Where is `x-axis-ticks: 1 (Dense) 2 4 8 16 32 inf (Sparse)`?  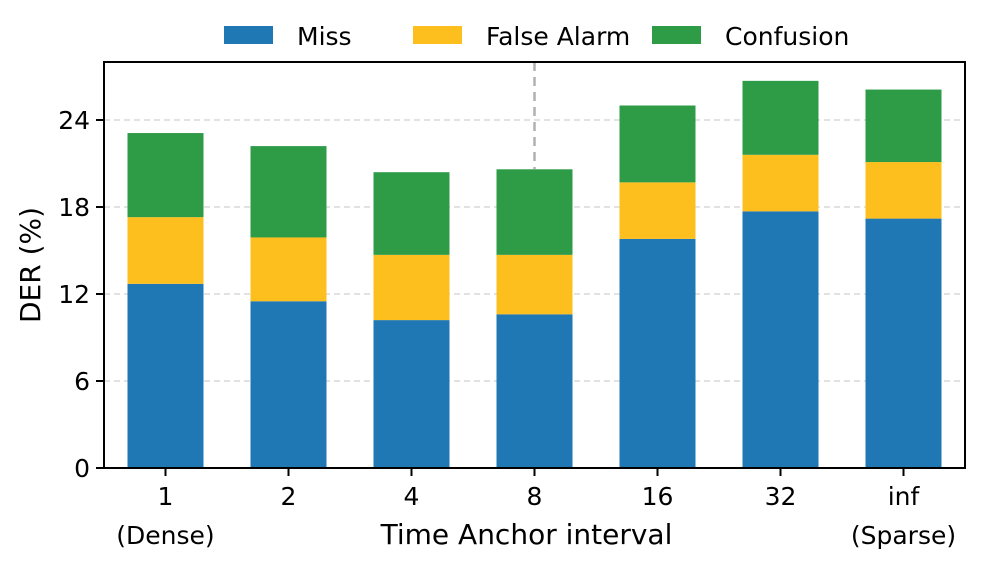 x-axis-ticks: 1 (Dense) 2 4 8 16 32 inf (Sparse) is located at coordinates (536, 509).